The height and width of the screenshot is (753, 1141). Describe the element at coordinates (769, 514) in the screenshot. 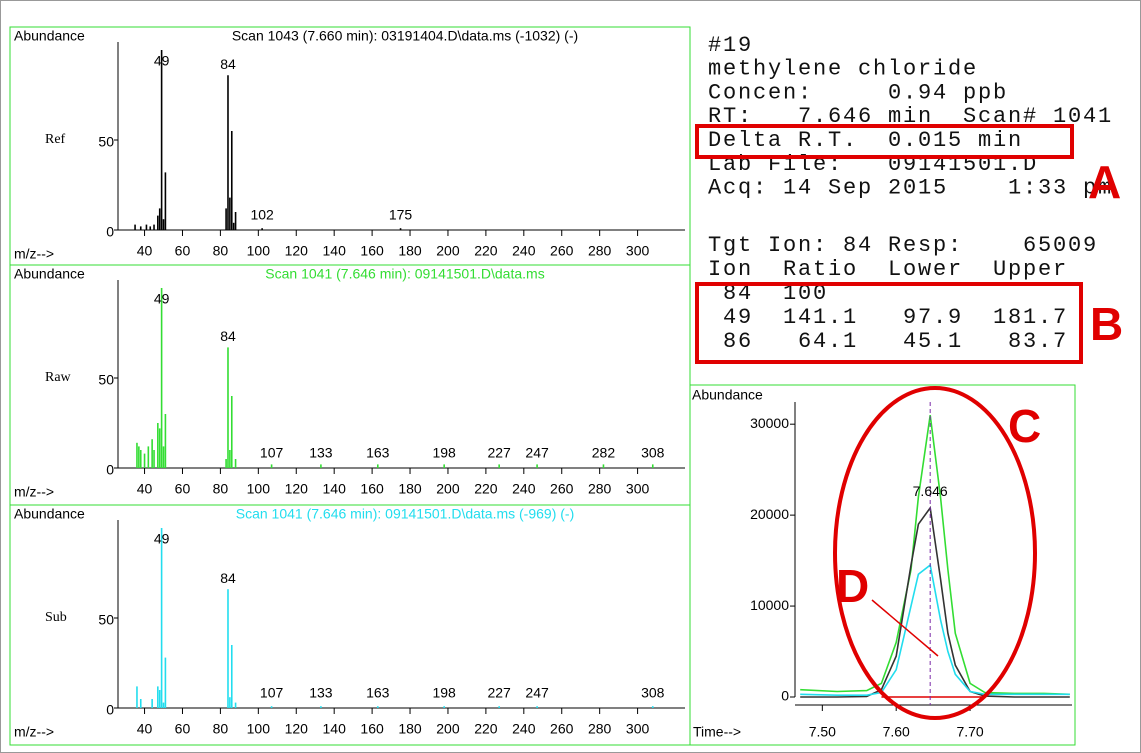

I see `y-tick-label: 20000` at that location.